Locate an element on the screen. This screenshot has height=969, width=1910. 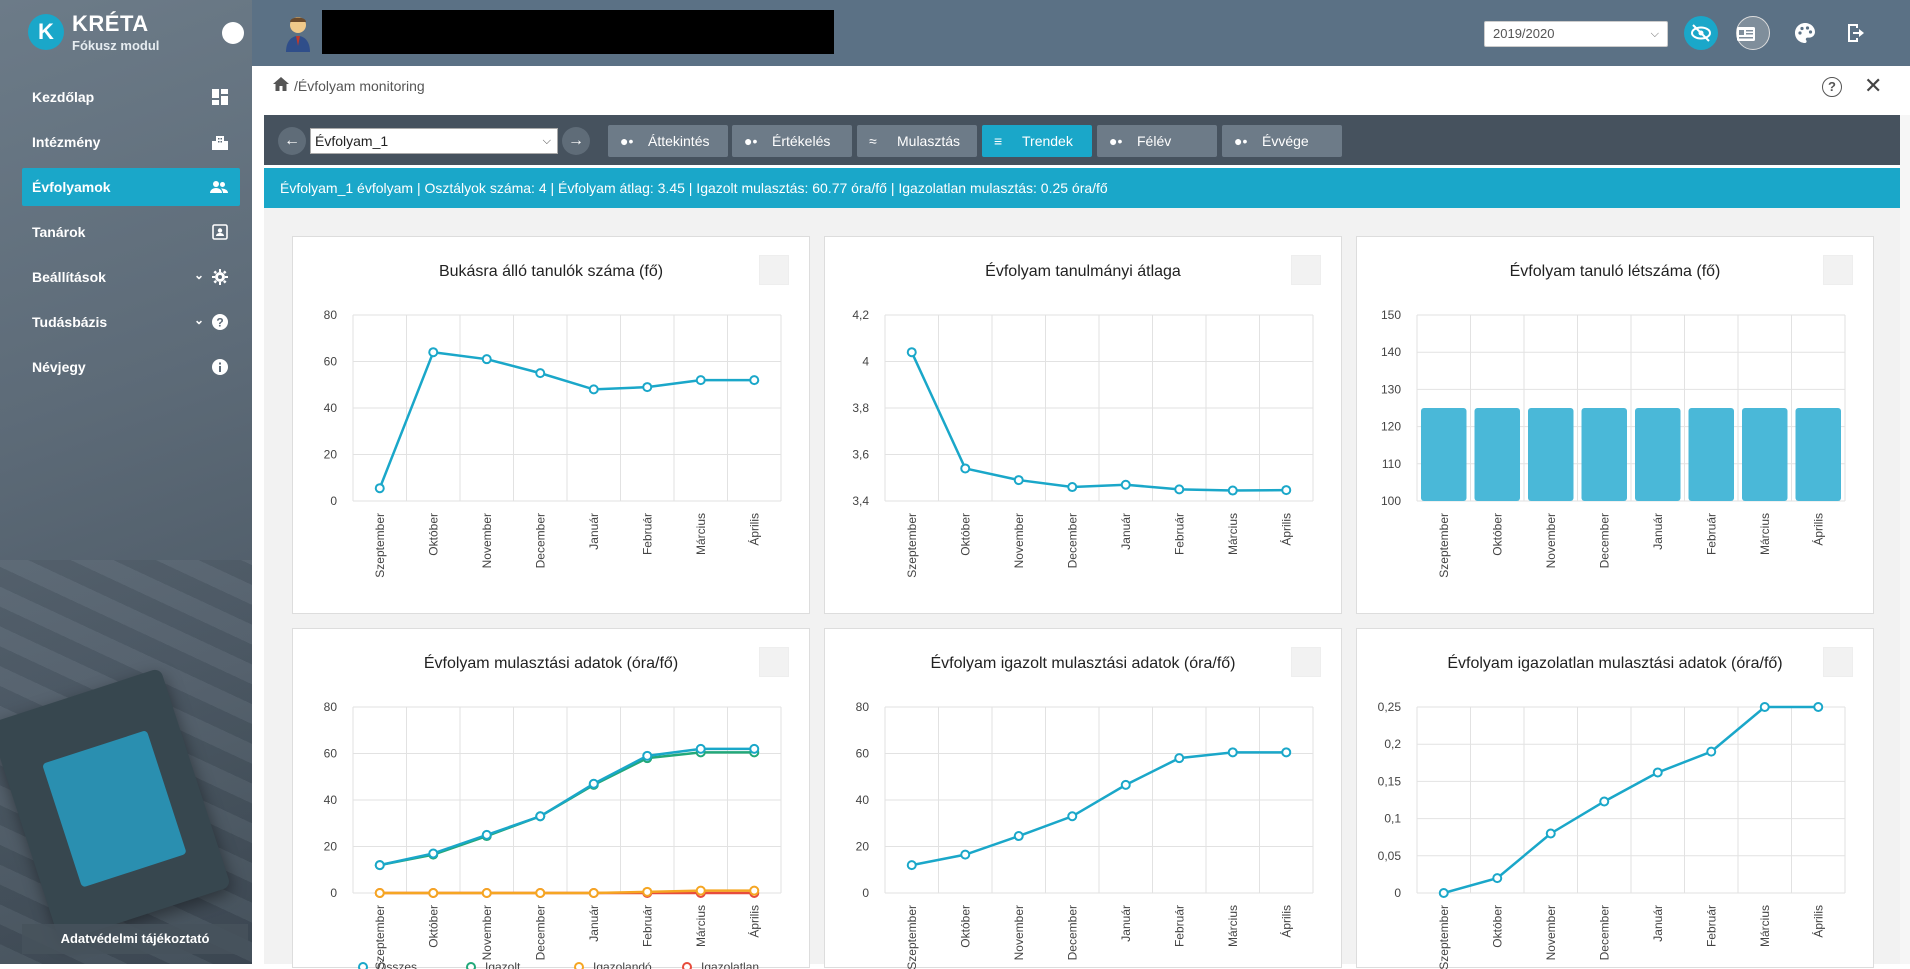
y-tick-label: 120 is located at coordinates (1391, 427).